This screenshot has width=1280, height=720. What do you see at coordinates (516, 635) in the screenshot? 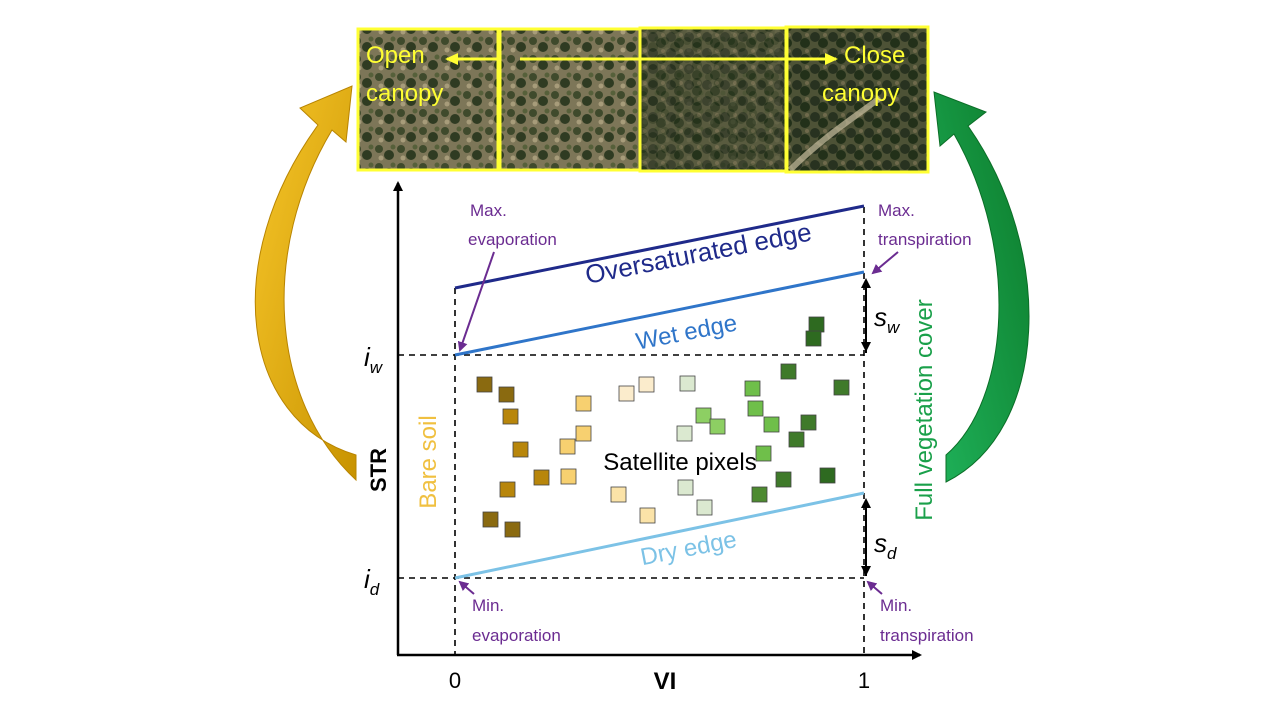
I see `min-evaporation-line2: evaporation` at bounding box center [516, 635].